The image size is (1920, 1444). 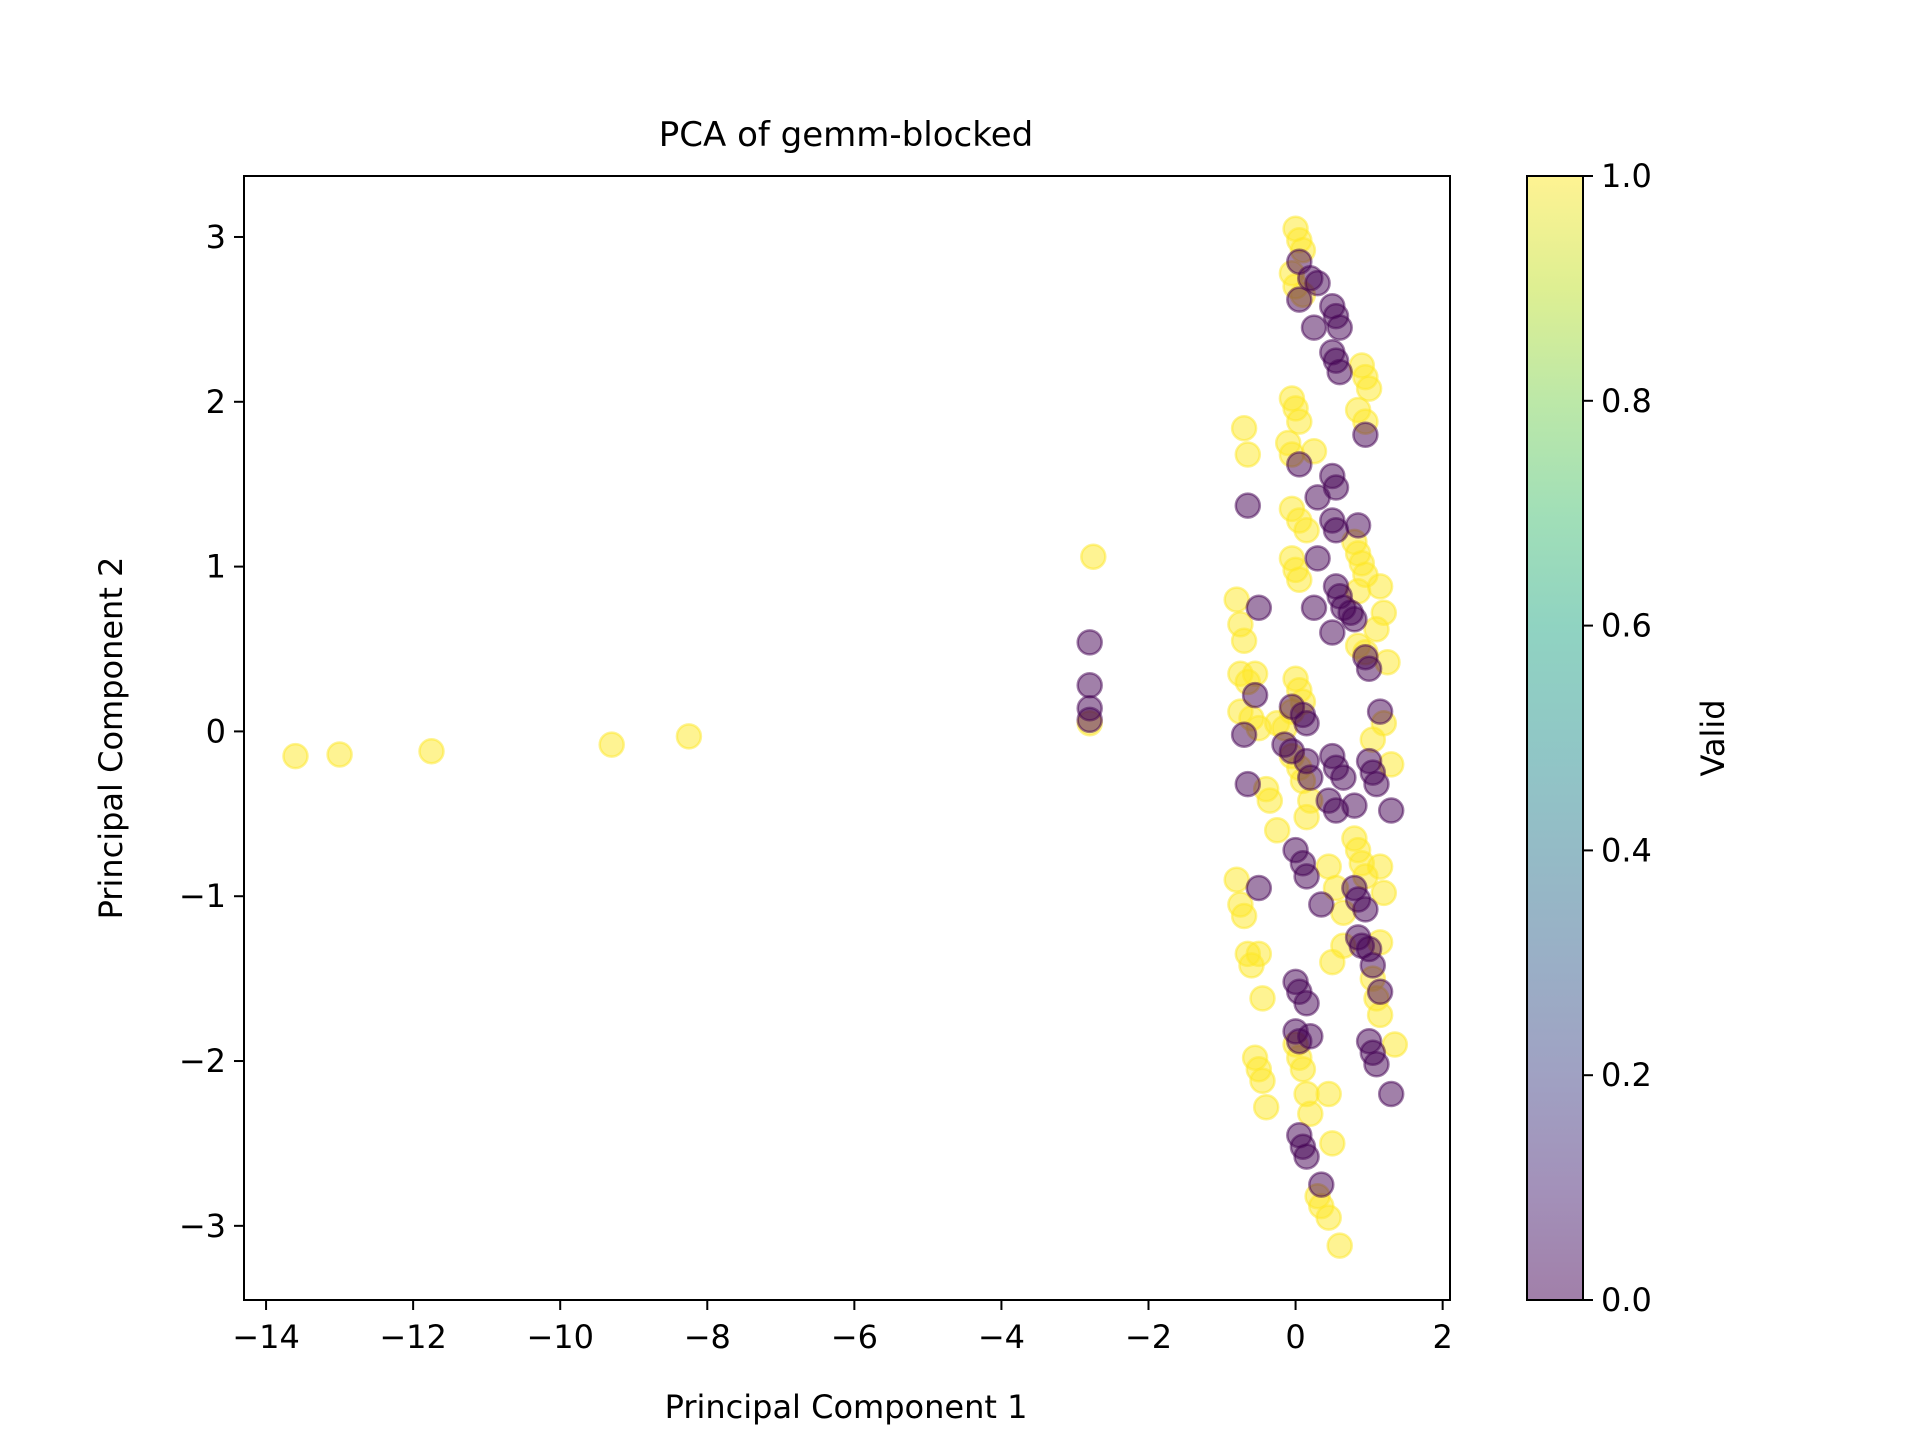 I want to click on y-axis-label: Principal Component 2, so click(x=111, y=738).